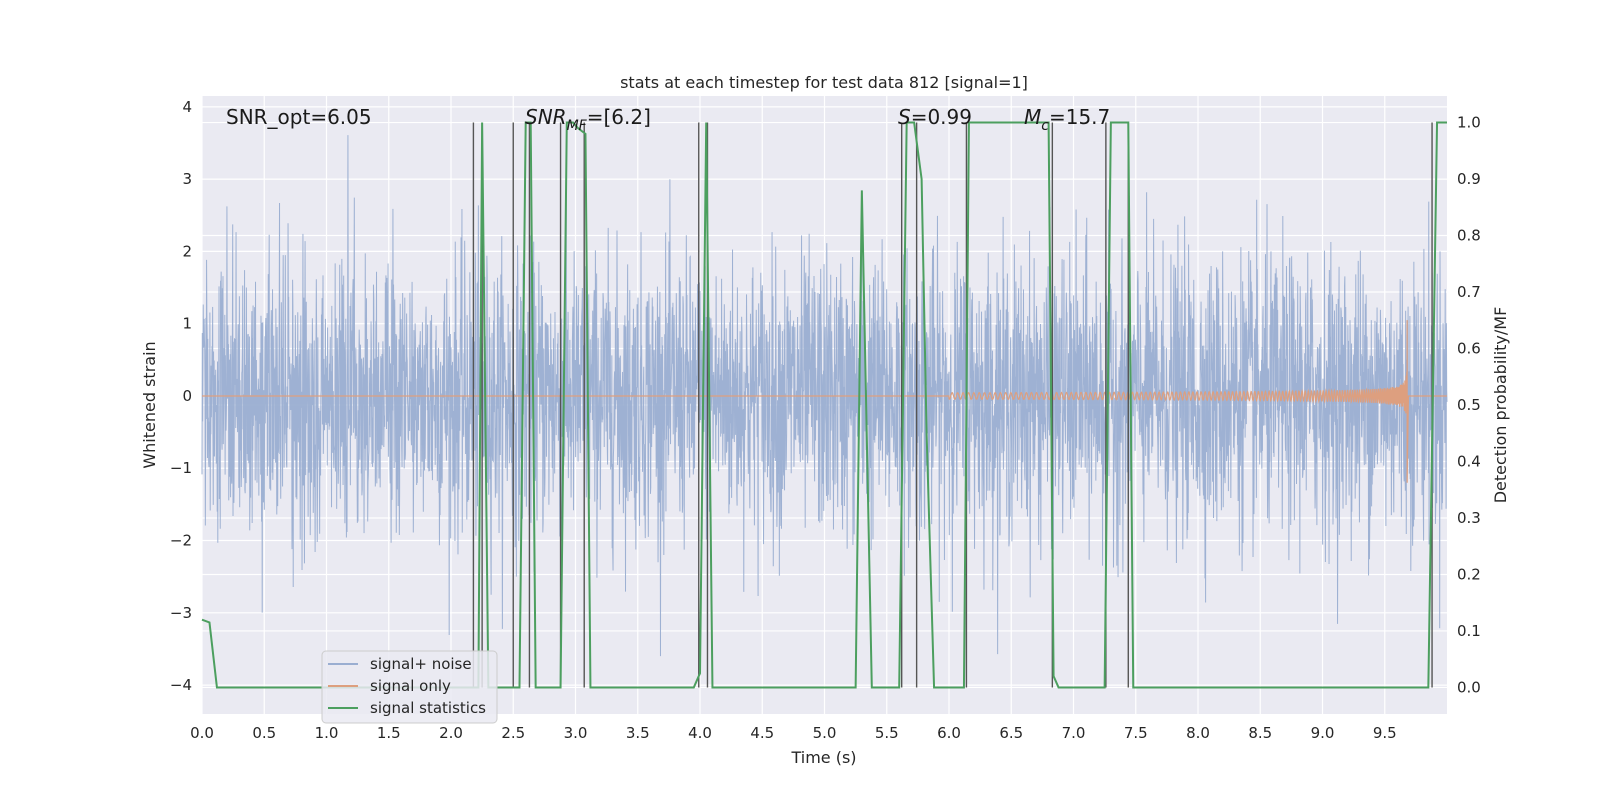  What do you see at coordinates (904, 117) in the screenshot?
I see `annotation-s-symbol: S` at bounding box center [904, 117].